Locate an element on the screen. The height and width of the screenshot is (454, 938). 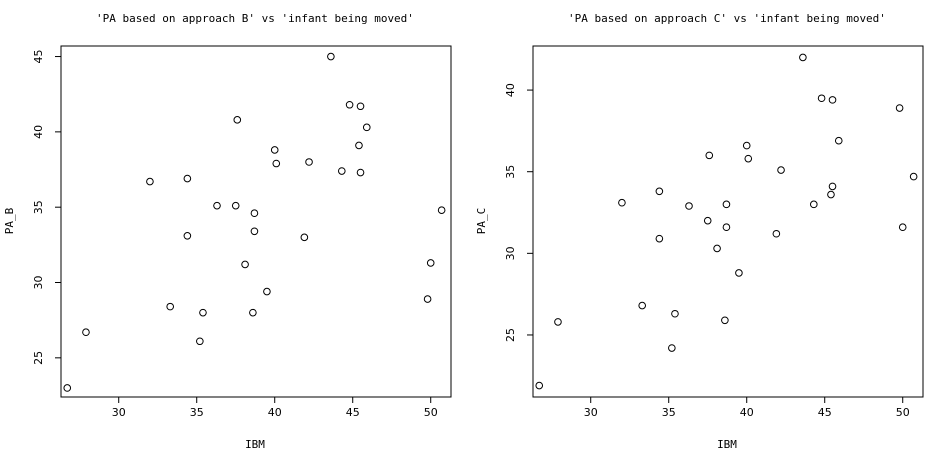
x-tick-label-pa-c-0: 30 is located at coordinates (591, 412).